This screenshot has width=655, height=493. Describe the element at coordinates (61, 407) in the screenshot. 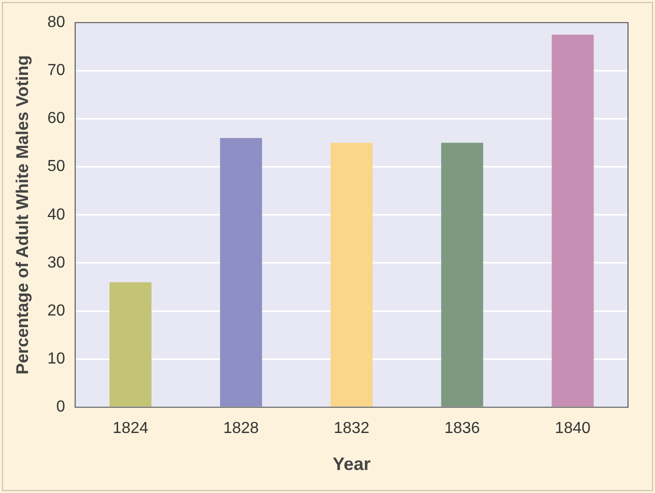

I see `y-tick-label: 0` at that location.